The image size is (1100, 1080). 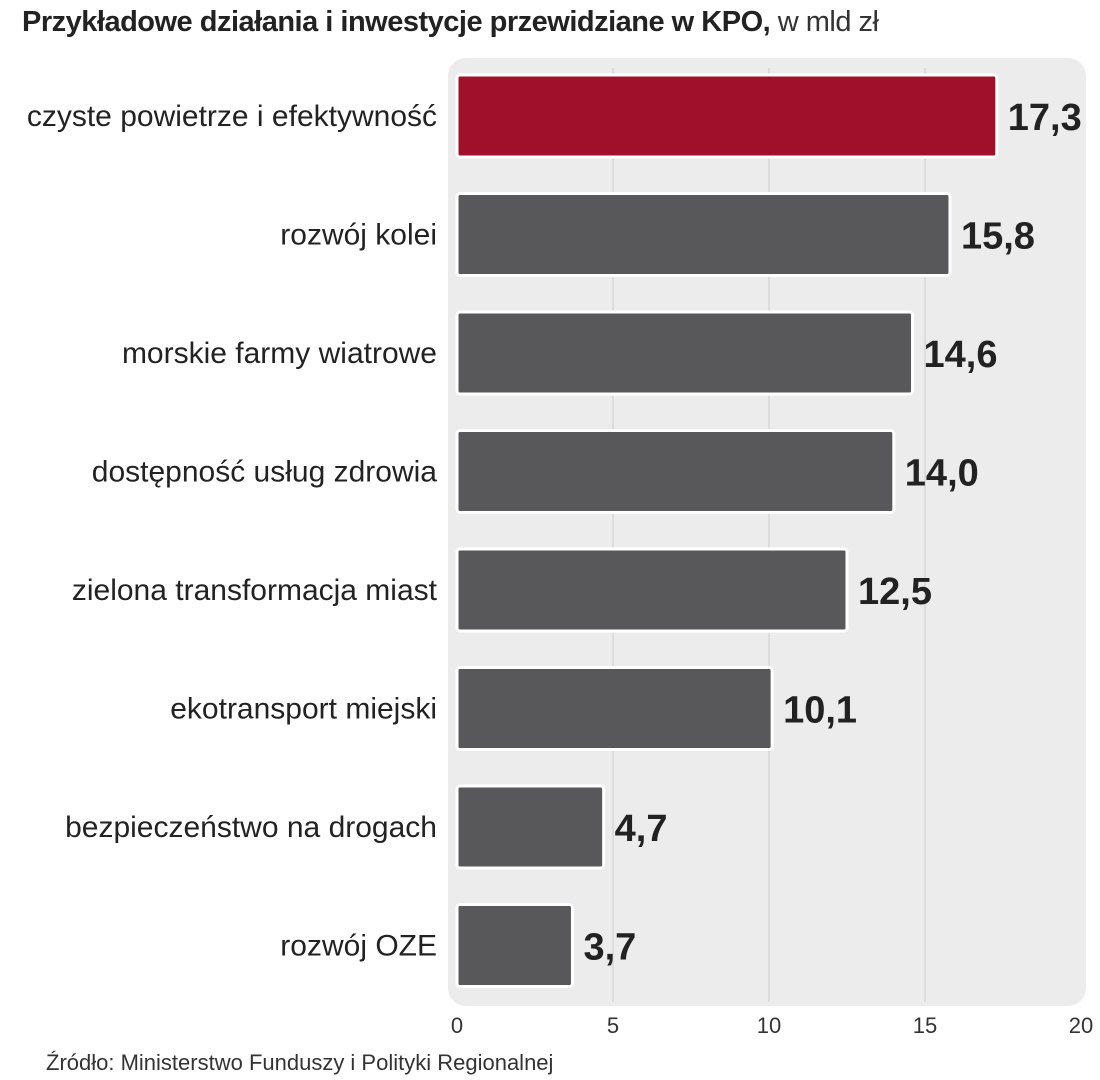 I want to click on value-label: 14,0, so click(x=942, y=474).